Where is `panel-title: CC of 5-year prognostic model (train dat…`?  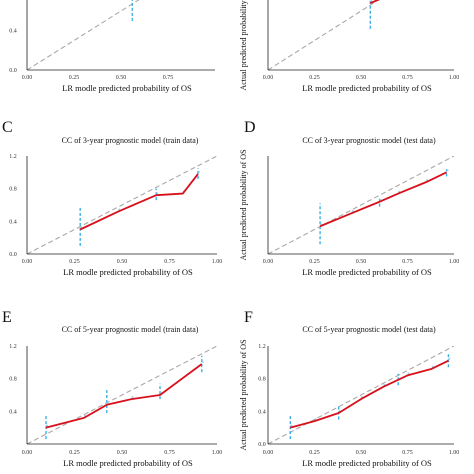
panel-title: CC of 5-year prognostic model (train dat… is located at coordinates (130, 329).